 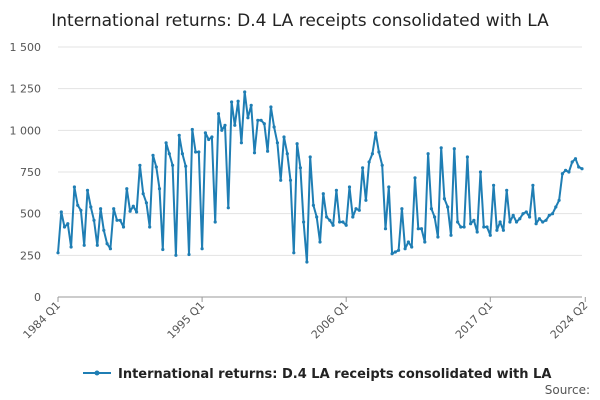 I want to click on x-tick-label: 2017 Q1, so click(x=474, y=320).